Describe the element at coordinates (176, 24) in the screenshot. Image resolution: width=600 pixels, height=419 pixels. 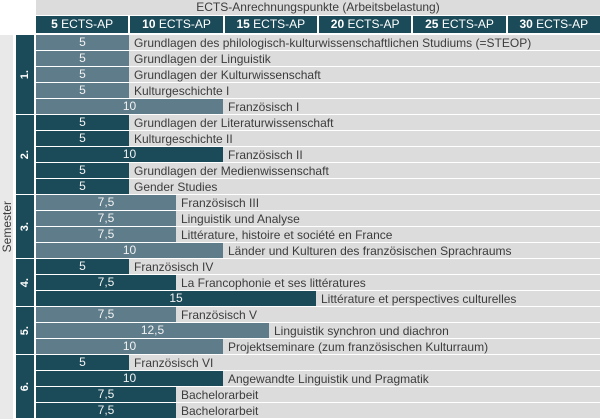
I see `ects-column-header: 10 ECTS-AP` at that location.